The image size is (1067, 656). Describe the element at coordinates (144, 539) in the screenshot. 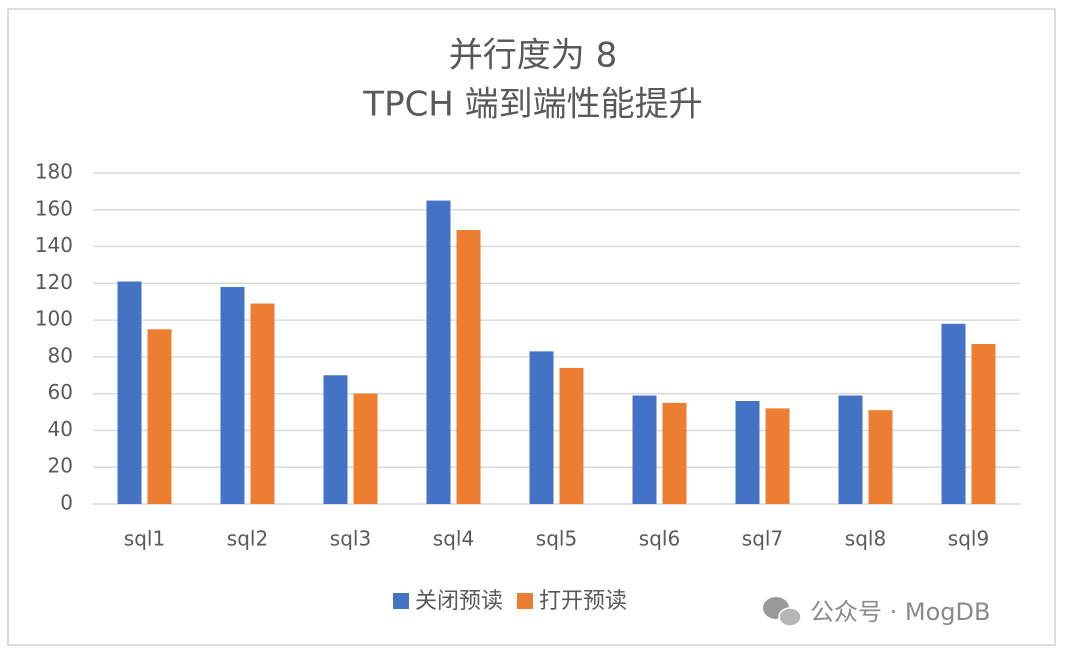

I see `x-tick-label: sql1` at that location.